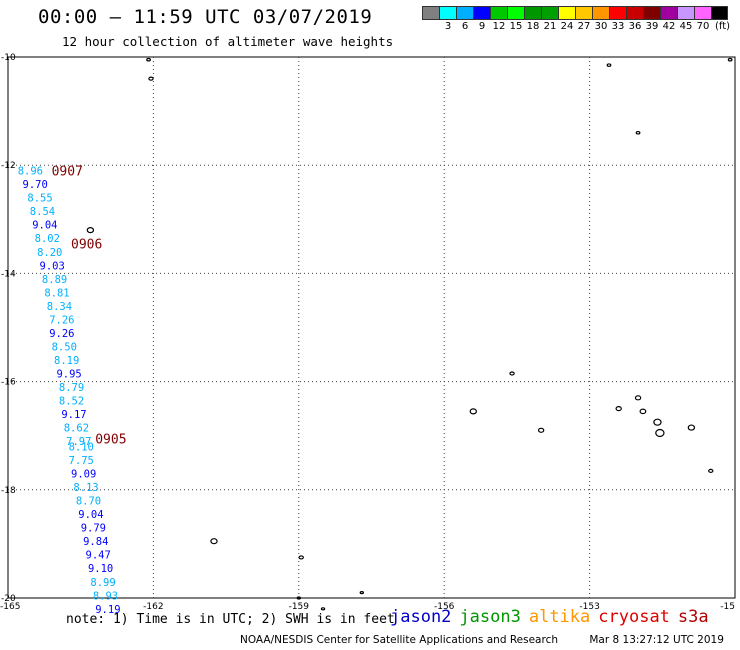 This screenshot has width=740, height=650. What do you see at coordinates (693, 617) in the screenshot?
I see `satellite-name: s3a` at bounding box center [693, 617].